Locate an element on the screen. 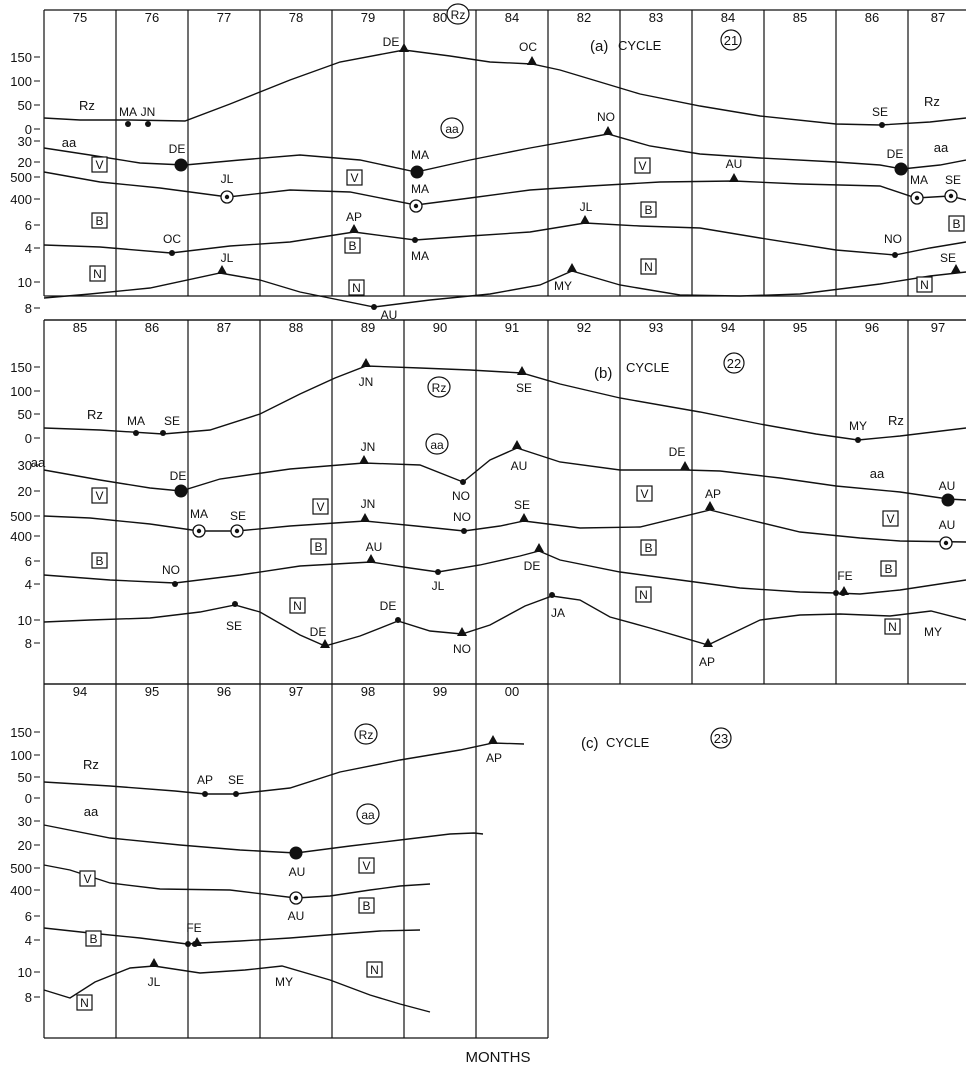  marker-n-ap-dot is located at coordinates (552, 595).